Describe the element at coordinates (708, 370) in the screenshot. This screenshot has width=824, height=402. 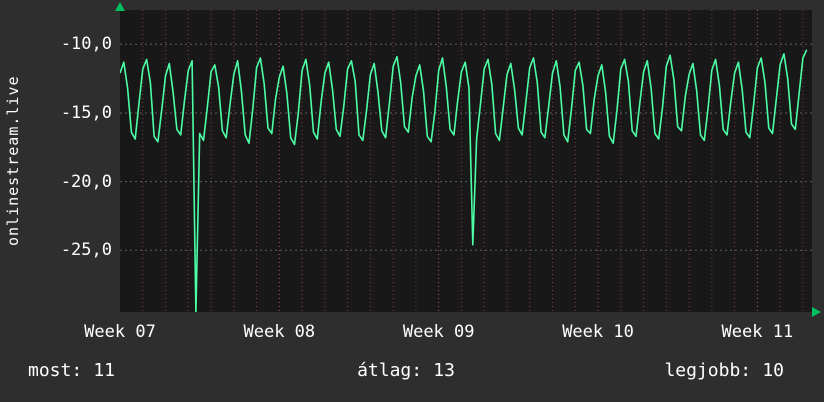
I see `stat-legjobb-label: legjobb:` at that location.